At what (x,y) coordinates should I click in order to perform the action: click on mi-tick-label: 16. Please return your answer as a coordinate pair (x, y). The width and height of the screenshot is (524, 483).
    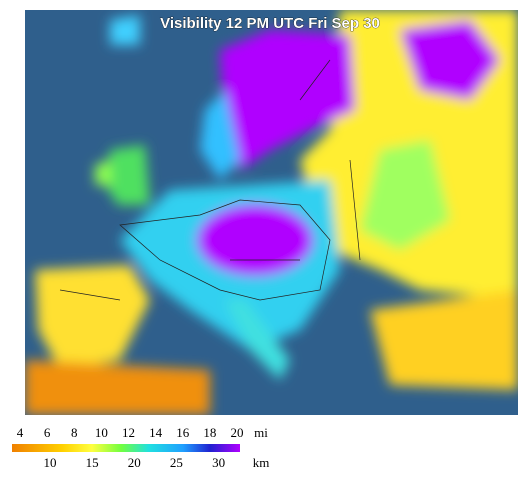
    Looking at the image, I should click on (183, 432).